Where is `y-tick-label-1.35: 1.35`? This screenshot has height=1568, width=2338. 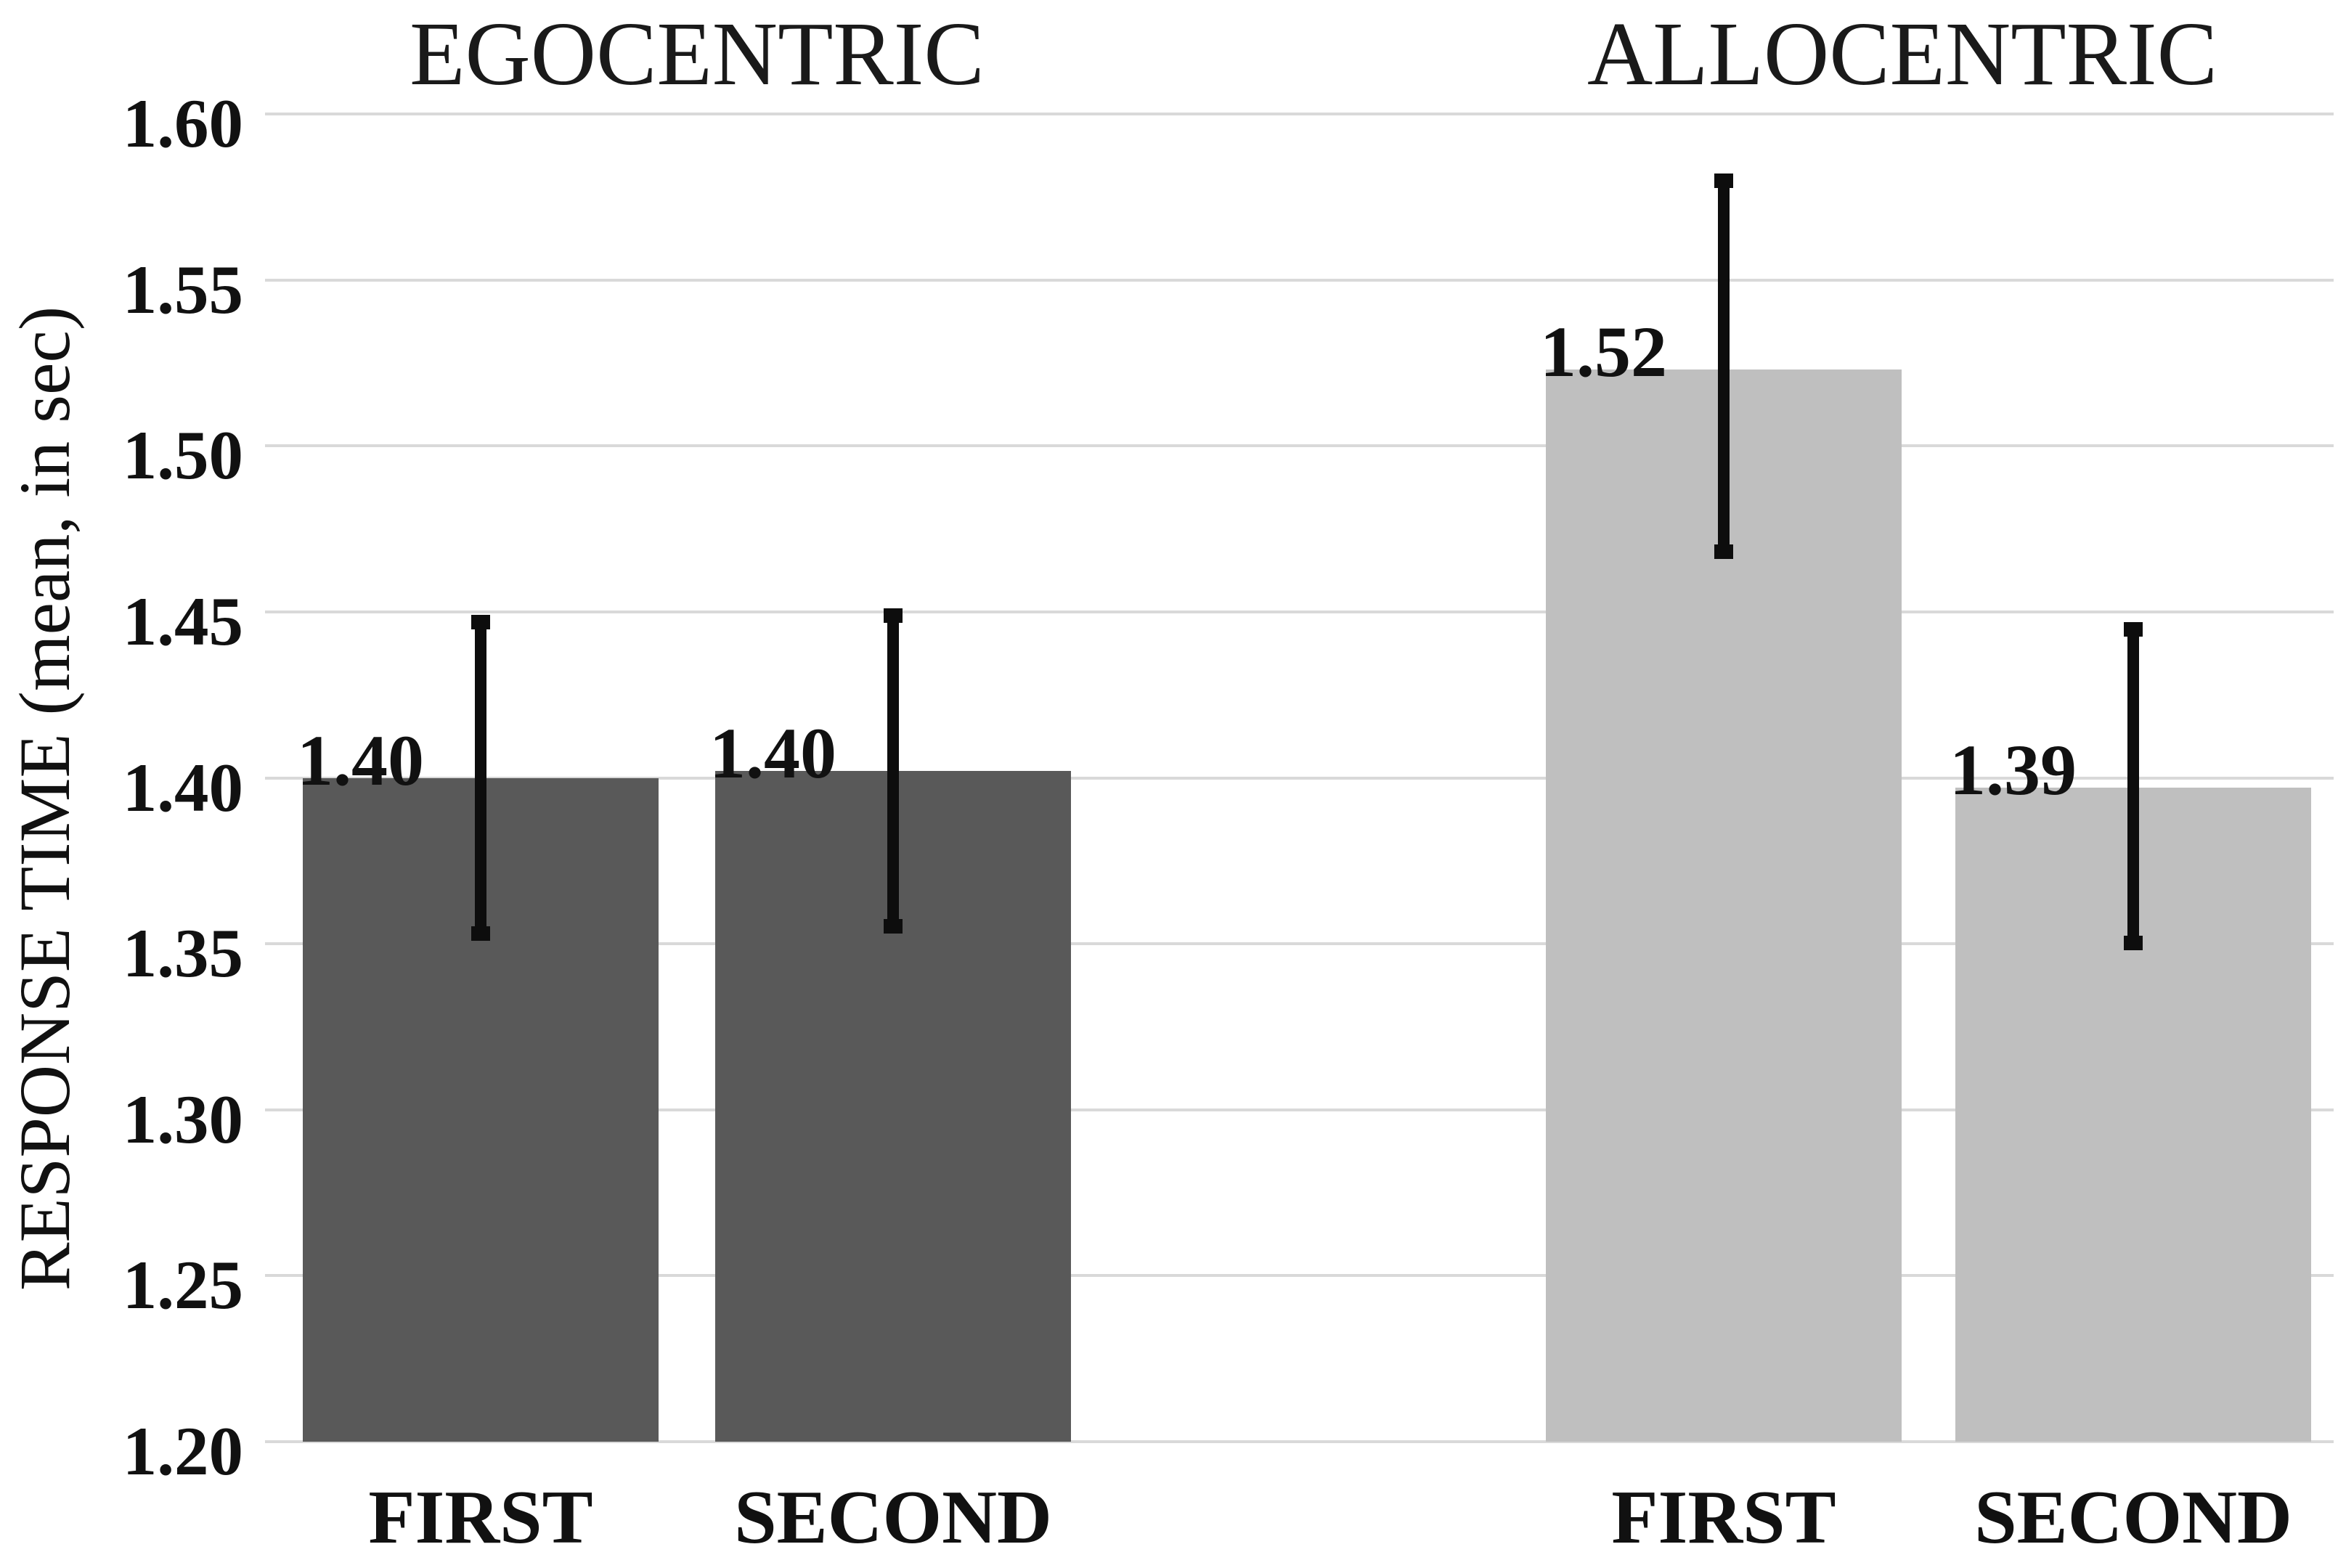 y-tick-label-1.35: 1.35 is located at coordinates (182, 954).